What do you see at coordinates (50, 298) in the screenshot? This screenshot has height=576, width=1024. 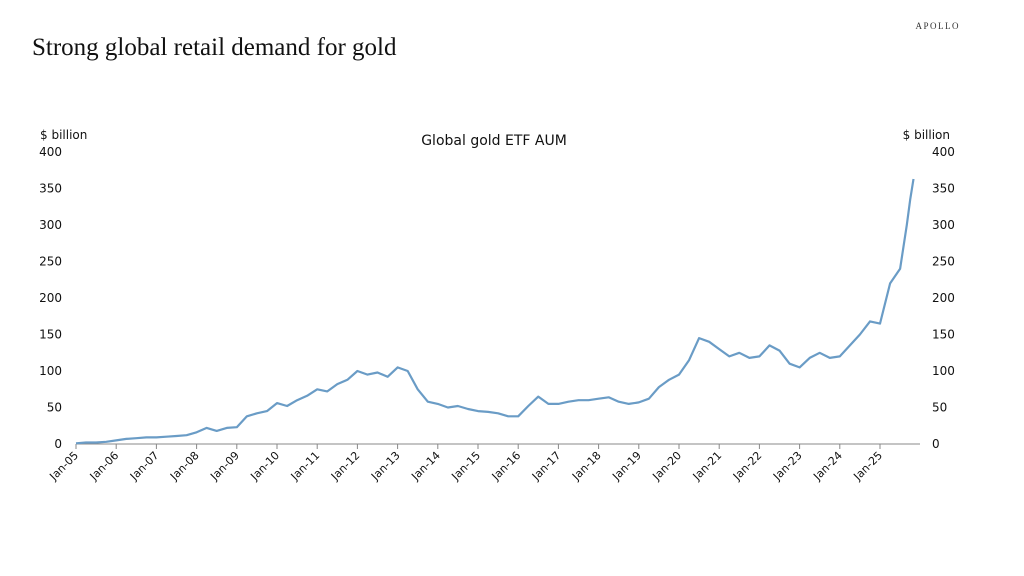 I see `y-tick-label-left: 200` at bounding box center [50, 298].